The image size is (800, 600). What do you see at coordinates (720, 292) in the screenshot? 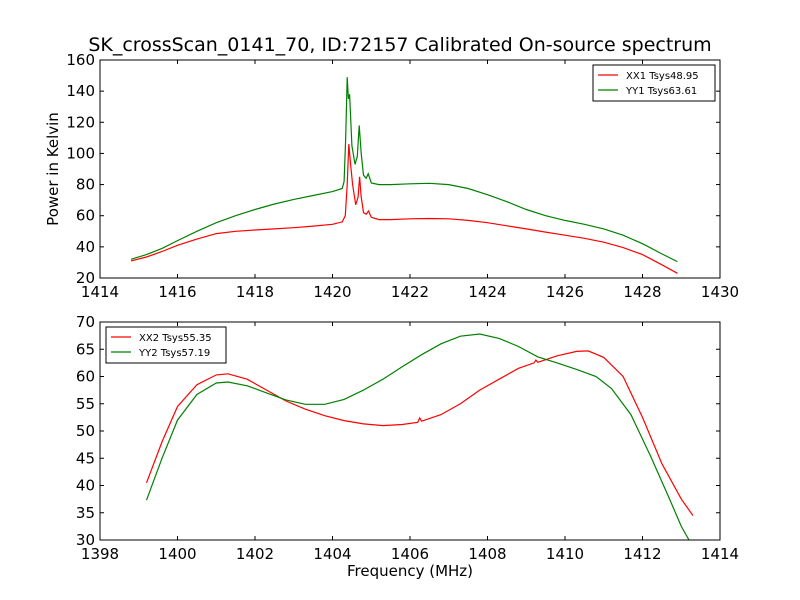
I see `x-tick-label: 1430` at bounding box center [720, 292].